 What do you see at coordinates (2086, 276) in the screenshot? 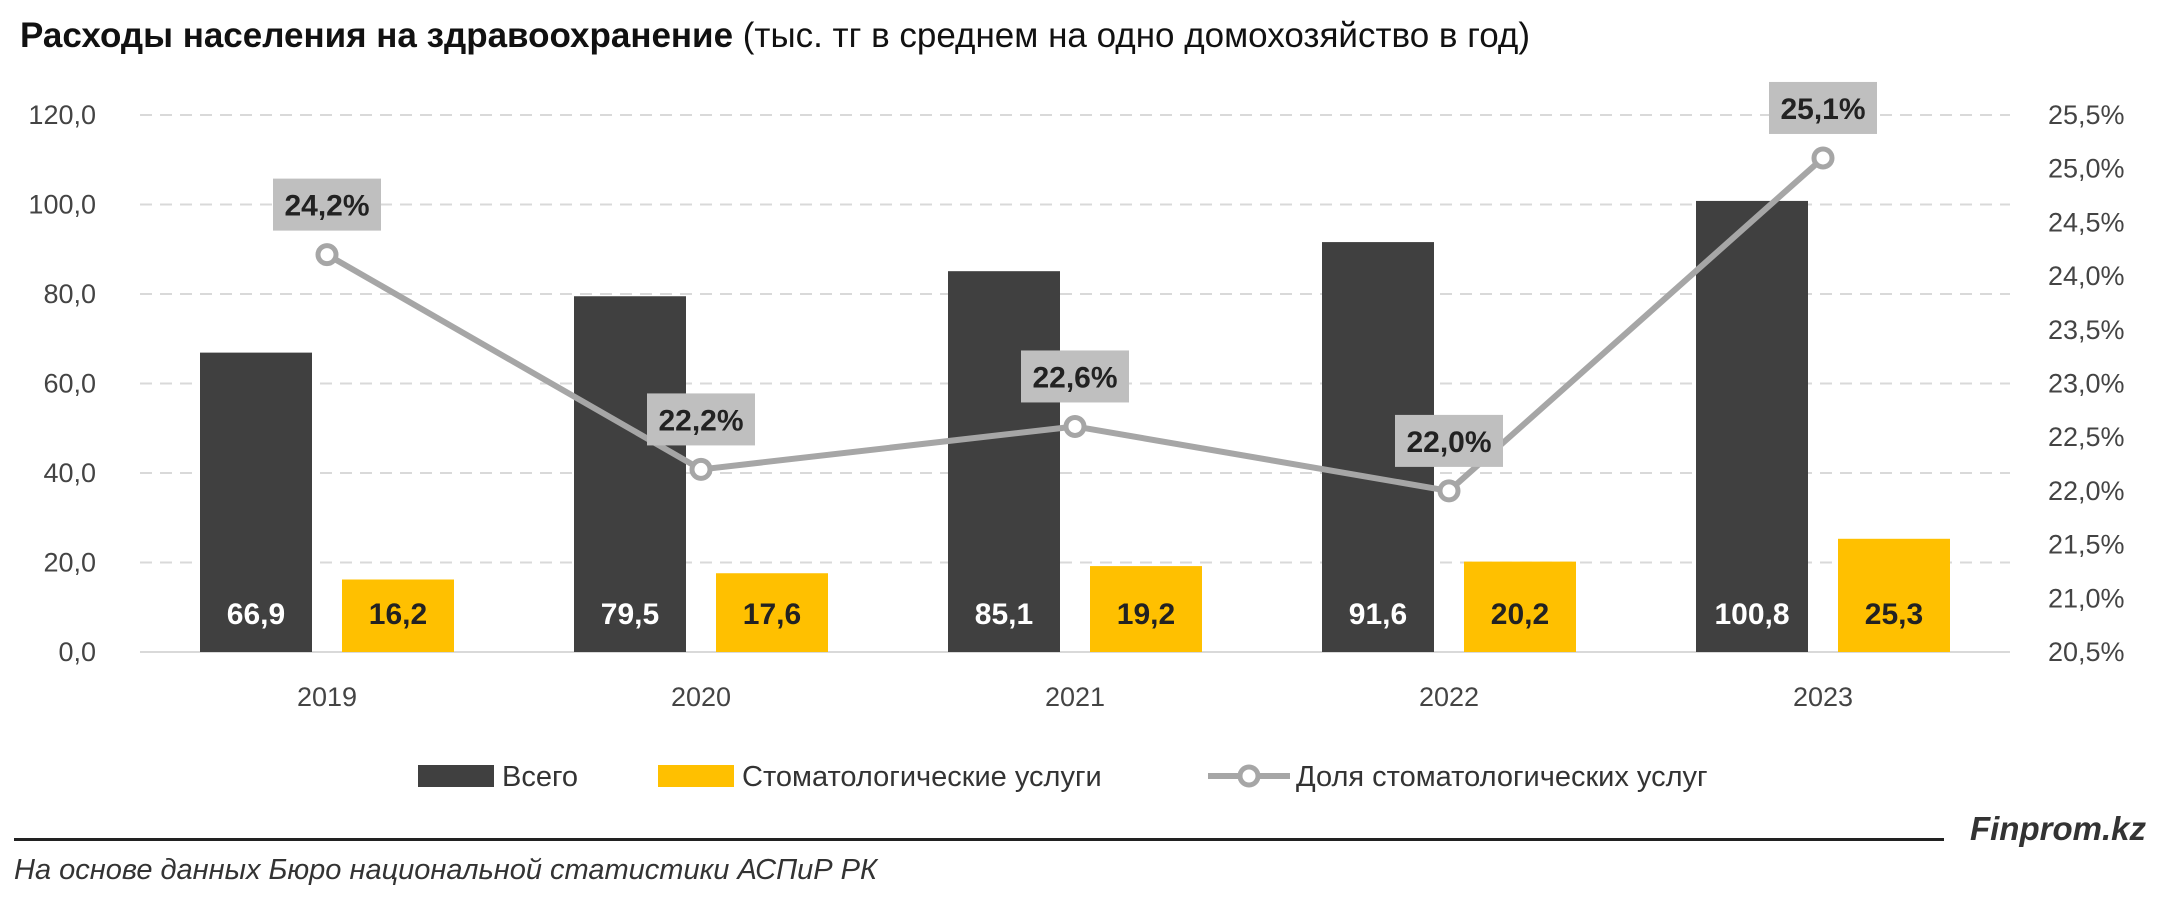
I see `y-right-tick-label: 24,0%` at bounding box center [2086, 276].